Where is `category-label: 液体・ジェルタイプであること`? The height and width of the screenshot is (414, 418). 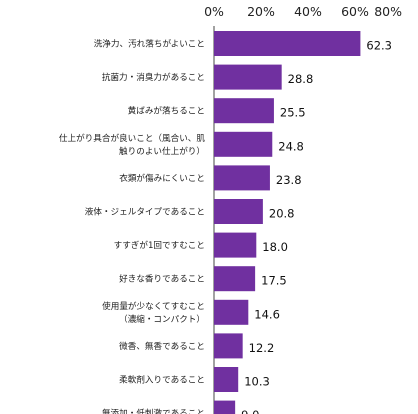 category-label: 液体・ジェルタイプであること is located at coordinates (145, 212).